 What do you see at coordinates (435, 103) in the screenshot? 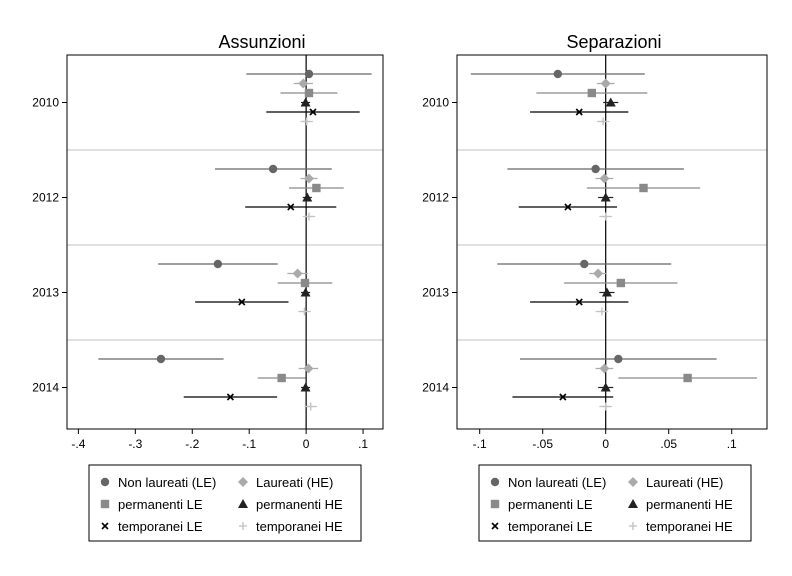
I see `y-tick-label: 2010` at bounding box center [435, 103].